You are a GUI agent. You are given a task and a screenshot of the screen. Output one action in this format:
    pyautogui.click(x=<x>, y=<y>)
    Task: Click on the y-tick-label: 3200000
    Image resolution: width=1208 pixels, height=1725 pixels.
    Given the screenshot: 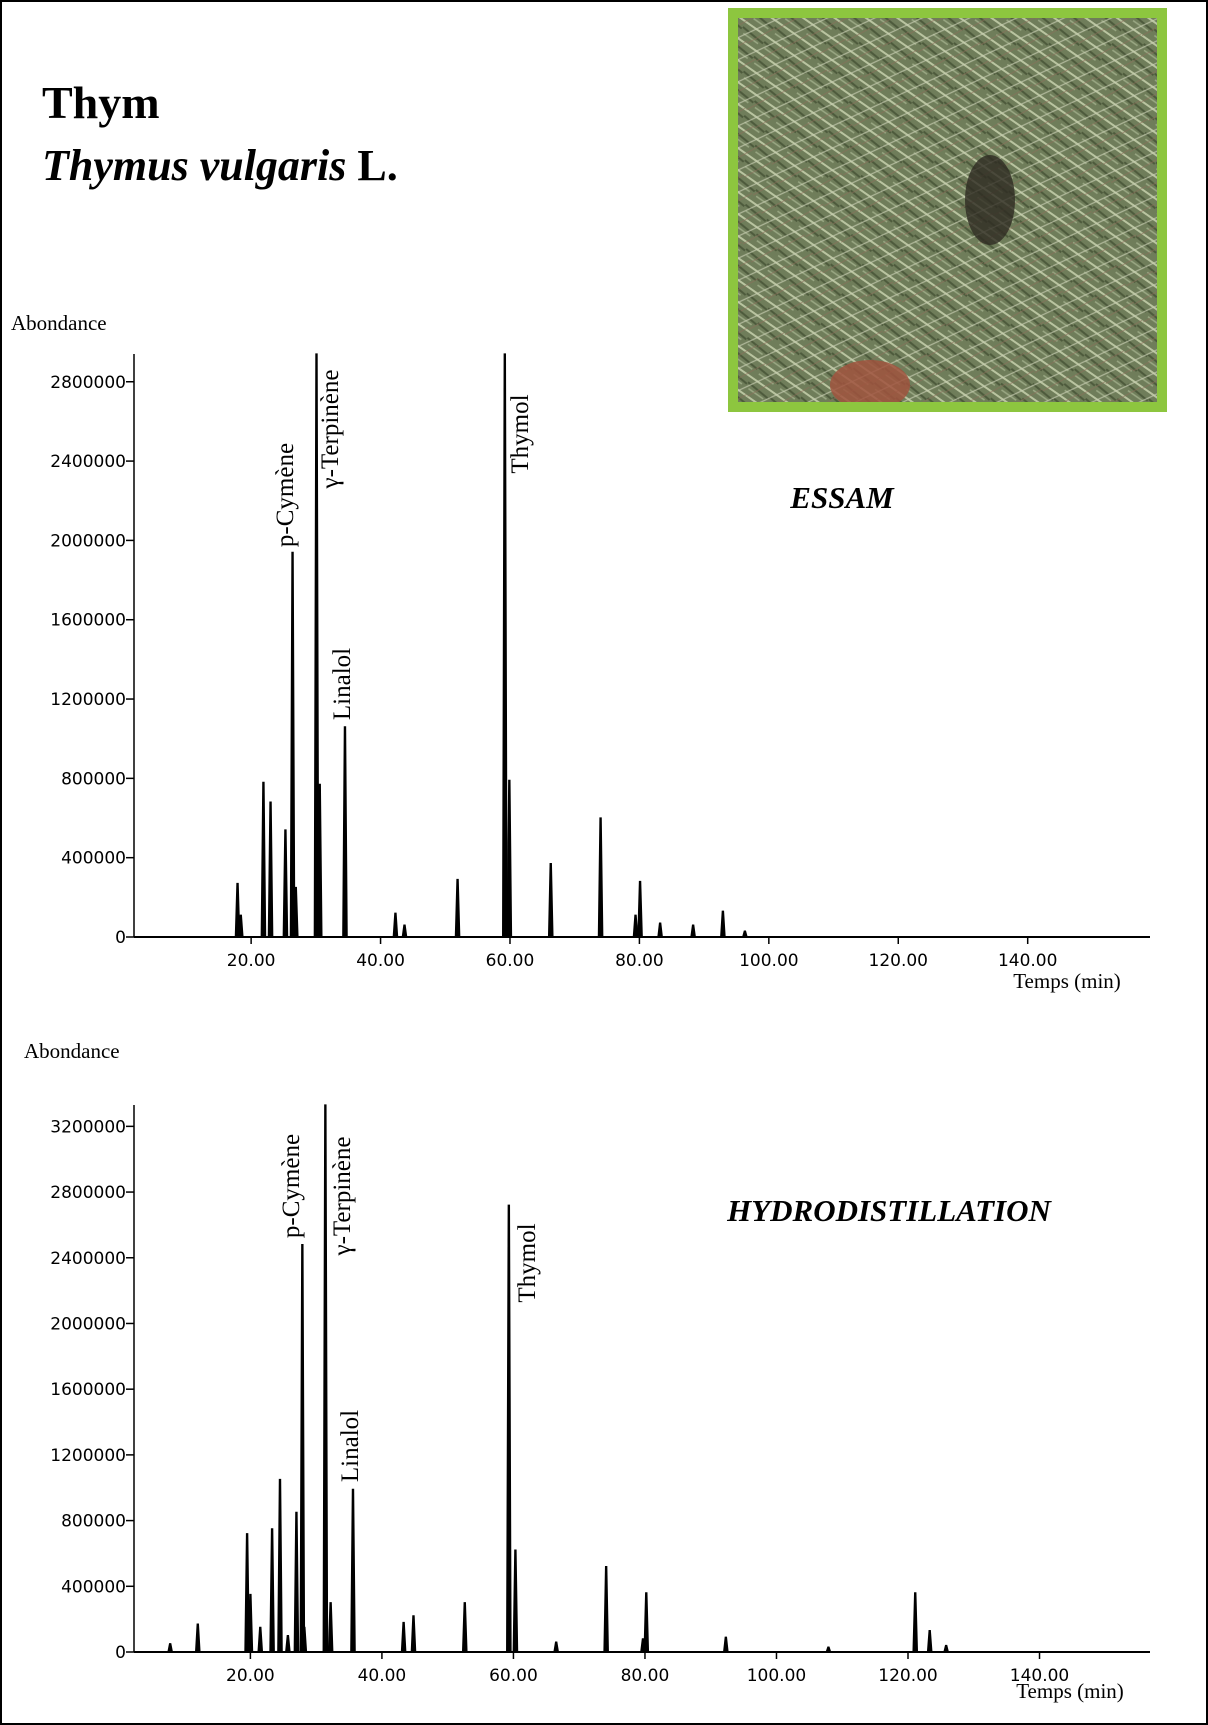 What is the action you would take?
    pyautogui.click(x=88, y=1127)
    